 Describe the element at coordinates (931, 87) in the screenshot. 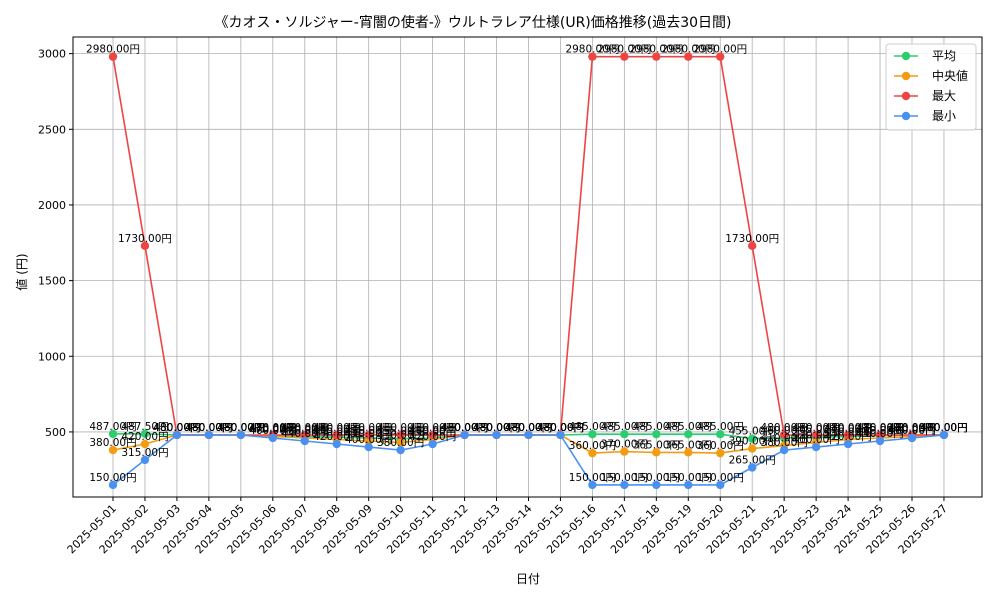

I see `legend-box` at that location.